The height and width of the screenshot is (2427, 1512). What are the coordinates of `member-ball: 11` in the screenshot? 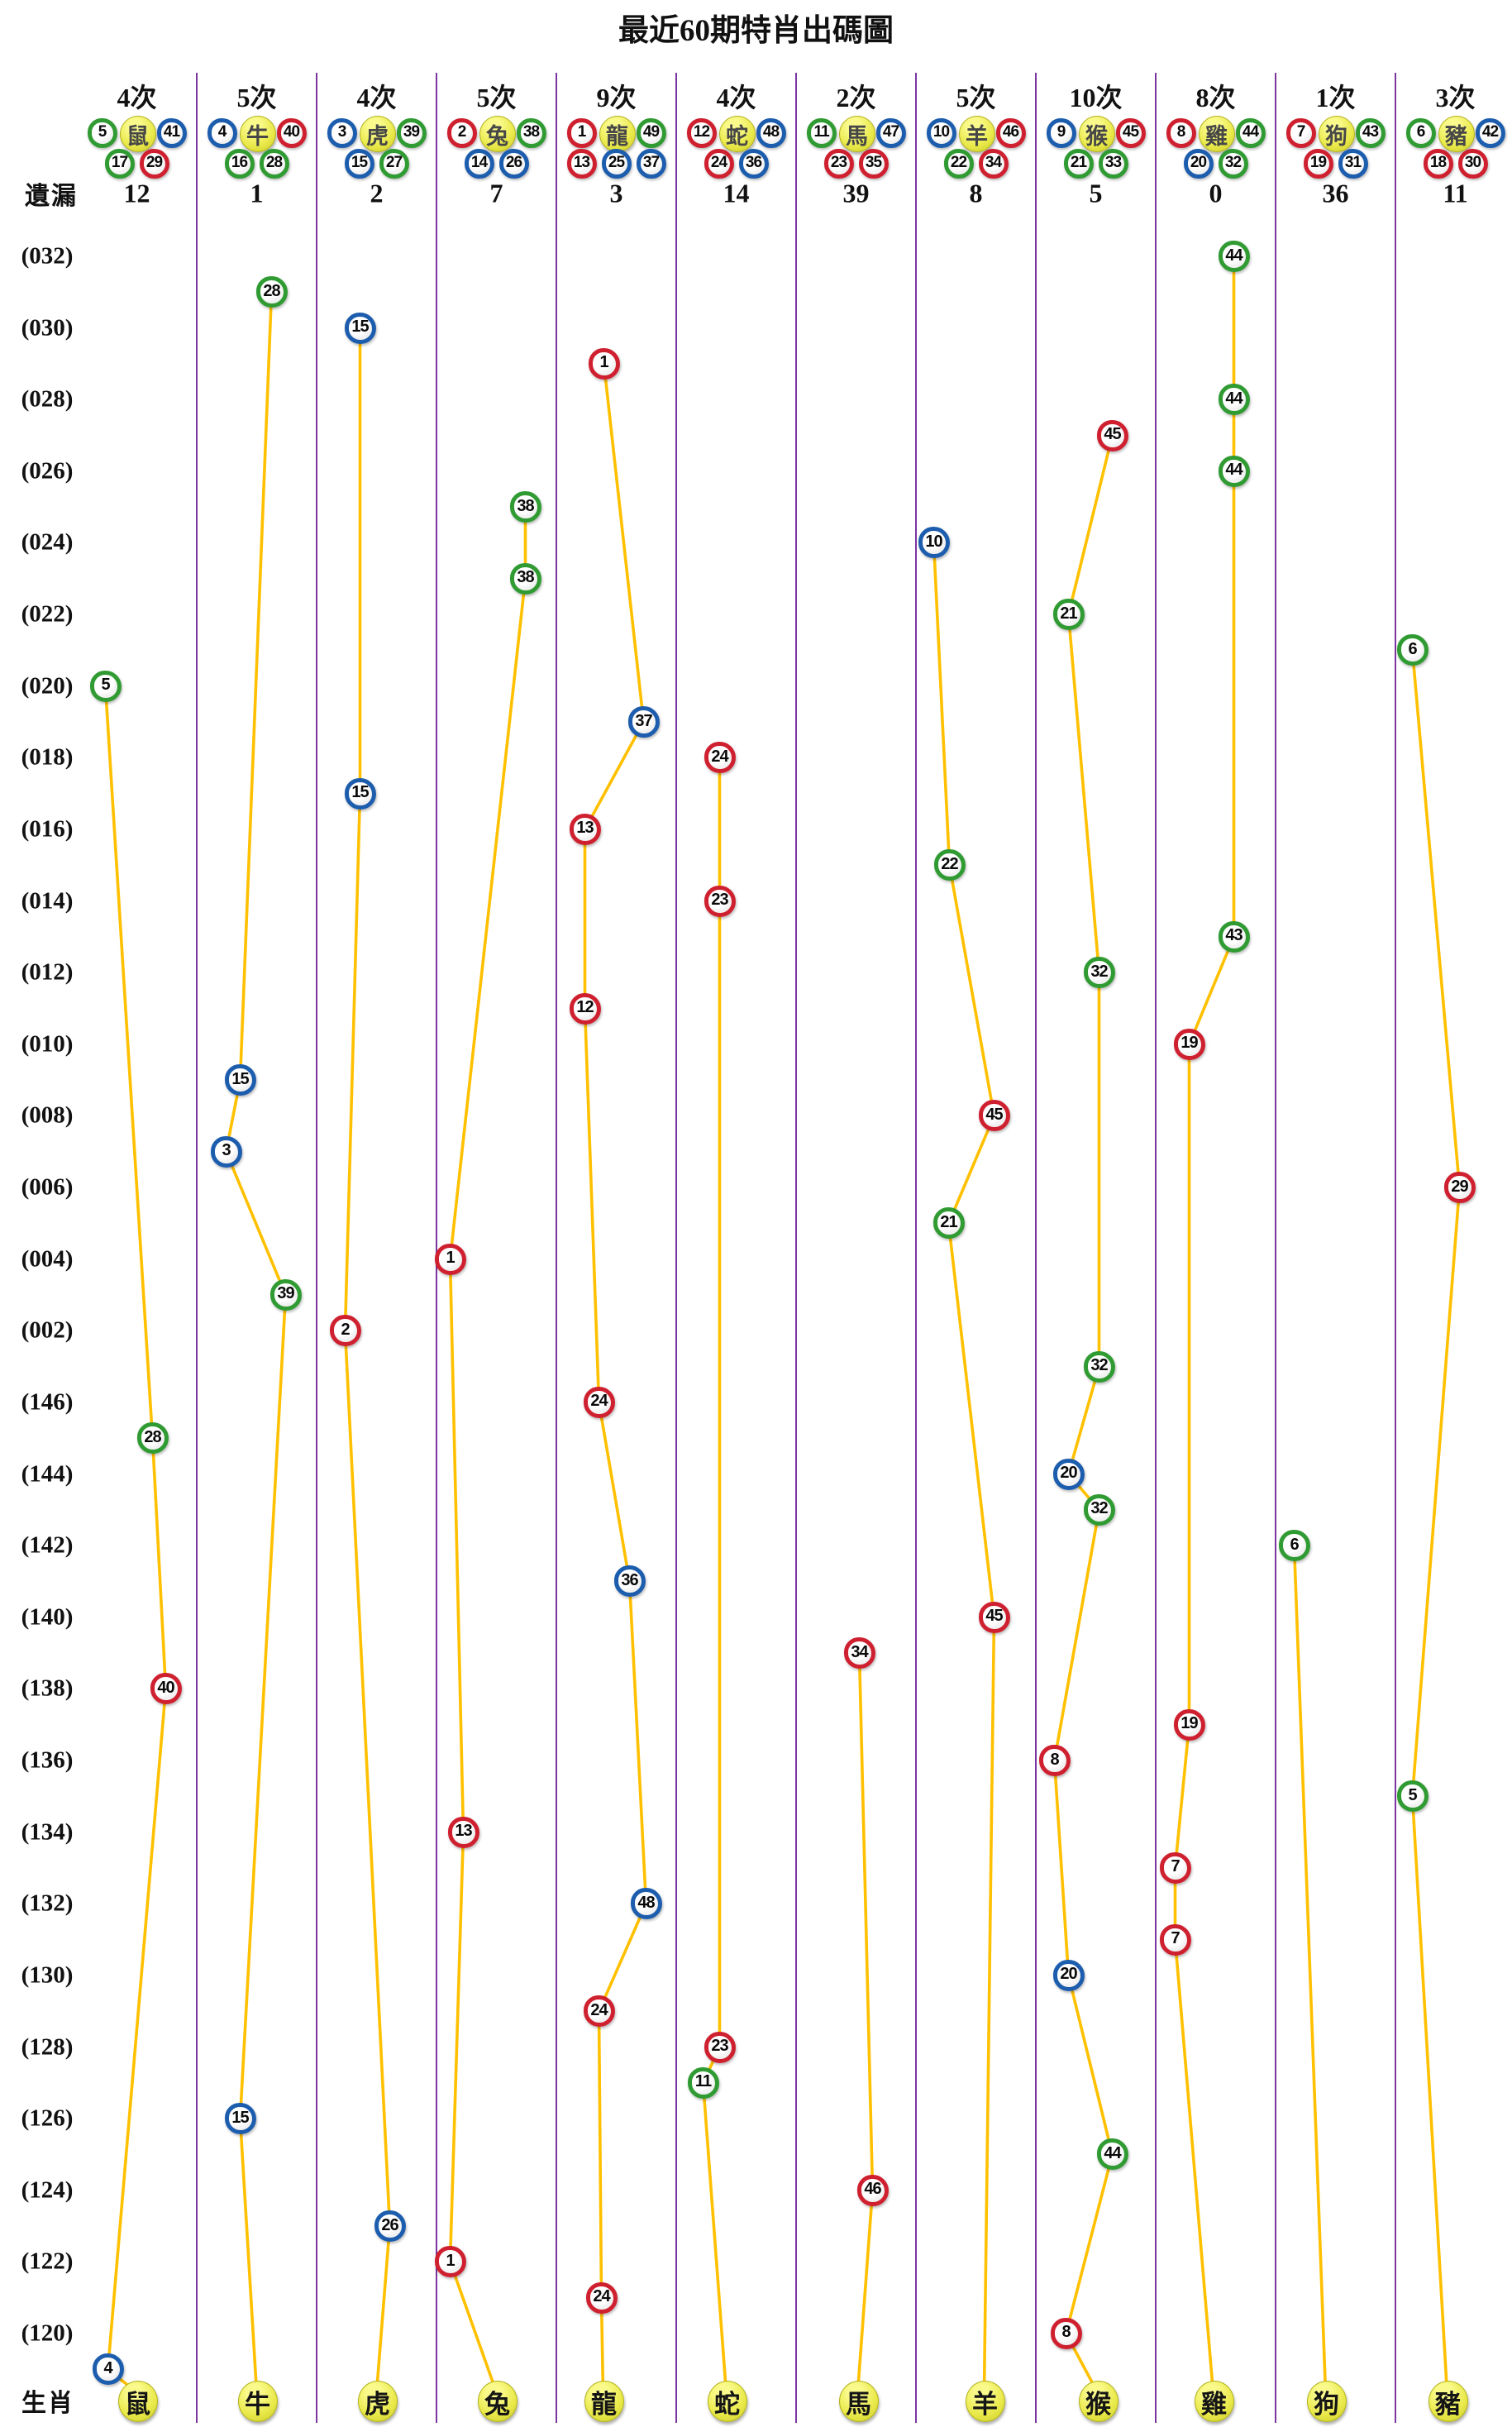 It's located at (821, 133).